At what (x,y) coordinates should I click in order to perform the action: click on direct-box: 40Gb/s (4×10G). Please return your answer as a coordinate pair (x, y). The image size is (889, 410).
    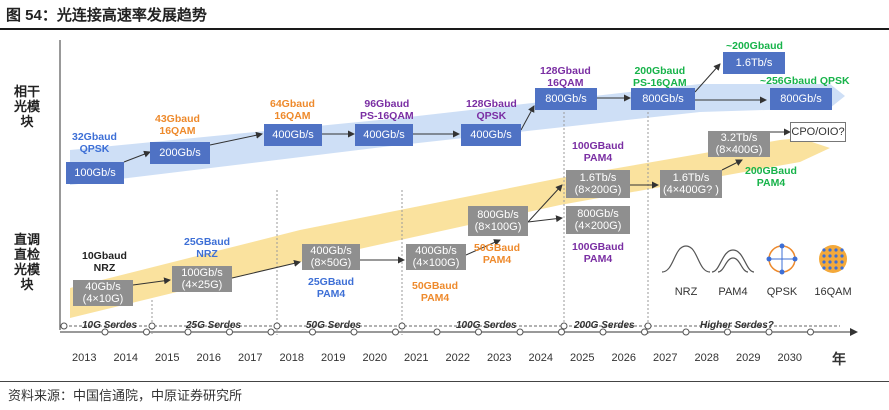
    Looking at the image, I should click on (103, 293).